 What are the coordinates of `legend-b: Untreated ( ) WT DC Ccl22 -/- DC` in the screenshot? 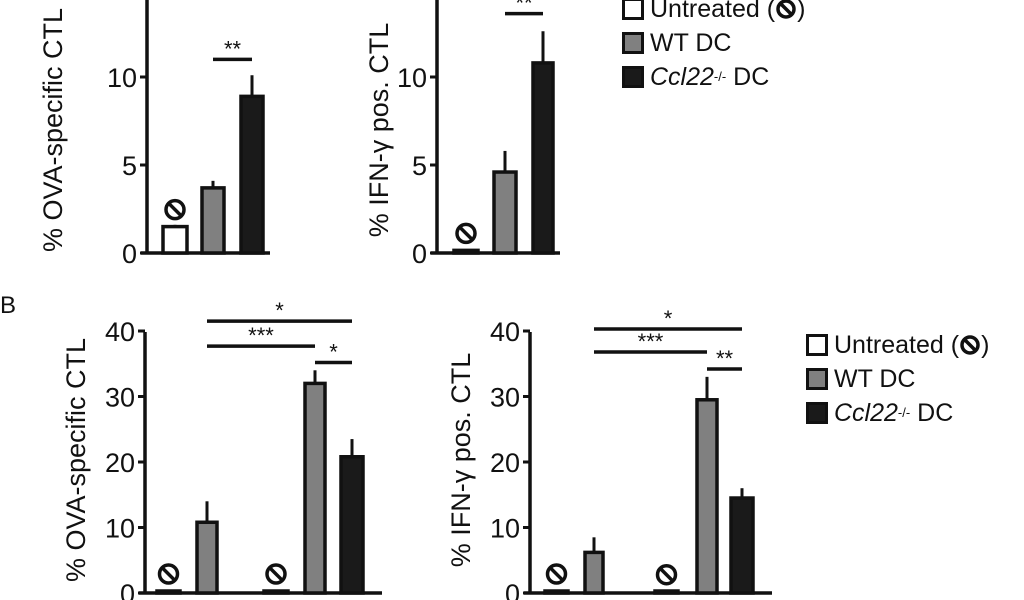 It's located at (897, 379).